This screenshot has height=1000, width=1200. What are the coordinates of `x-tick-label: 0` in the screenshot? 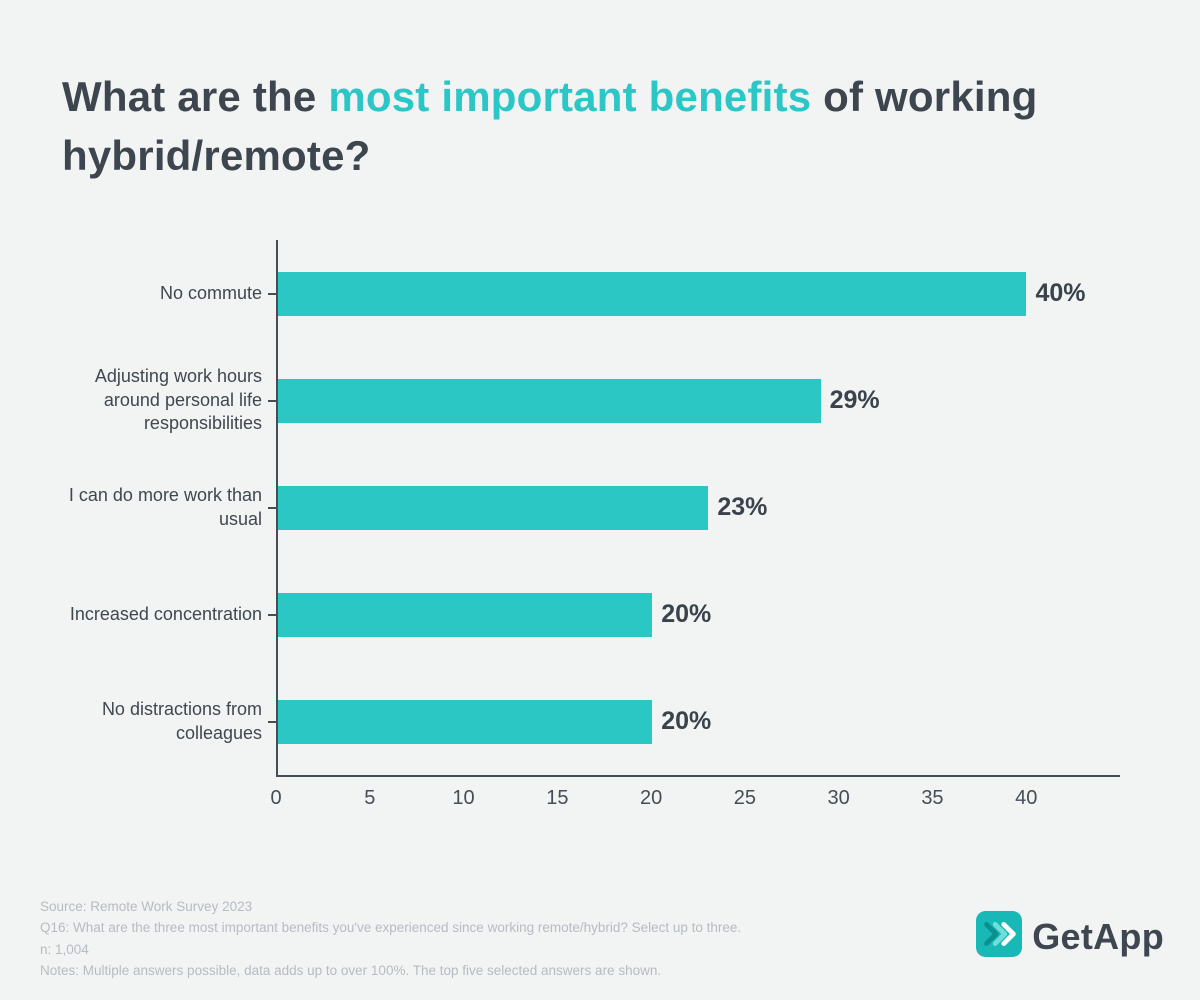 It's located at (276, 798).